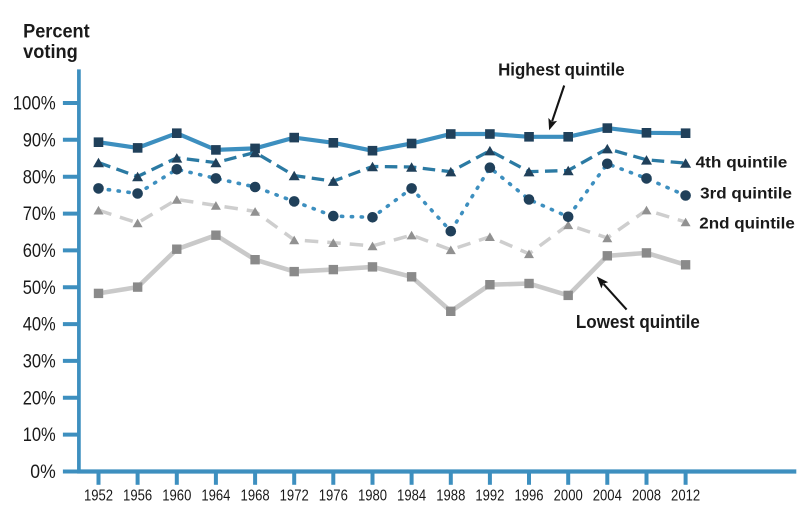 This screenshot has width=799, height=517. Describe the element at coordinates (568, 495) in the screenshot. I see `svg-text: 2000` at that location.